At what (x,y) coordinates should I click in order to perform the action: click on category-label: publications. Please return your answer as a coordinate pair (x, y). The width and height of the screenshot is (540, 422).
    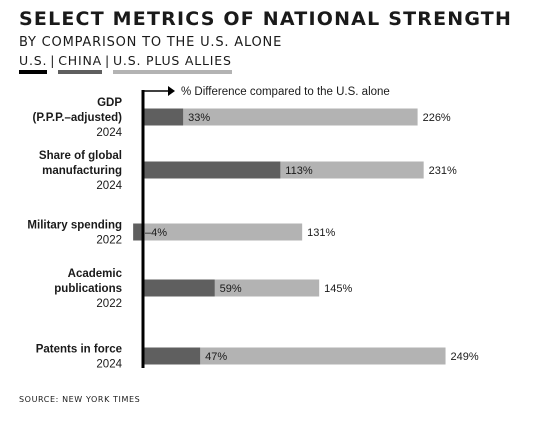
    Looking at the image, I should click on (88, 289).